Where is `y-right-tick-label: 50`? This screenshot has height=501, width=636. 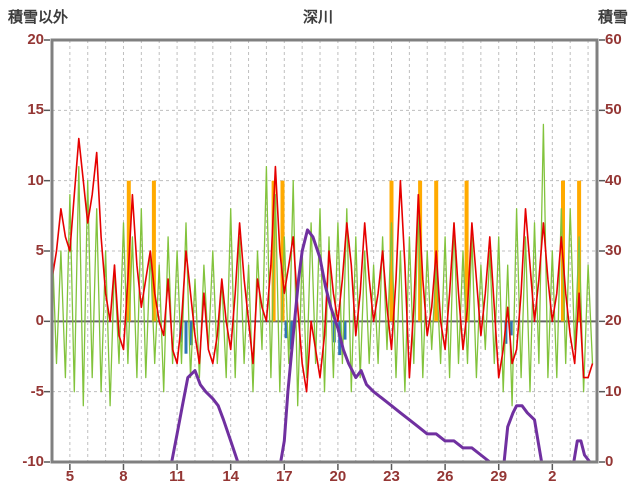 y-right-tick-label: 50 is located at coordinates (613, 110).